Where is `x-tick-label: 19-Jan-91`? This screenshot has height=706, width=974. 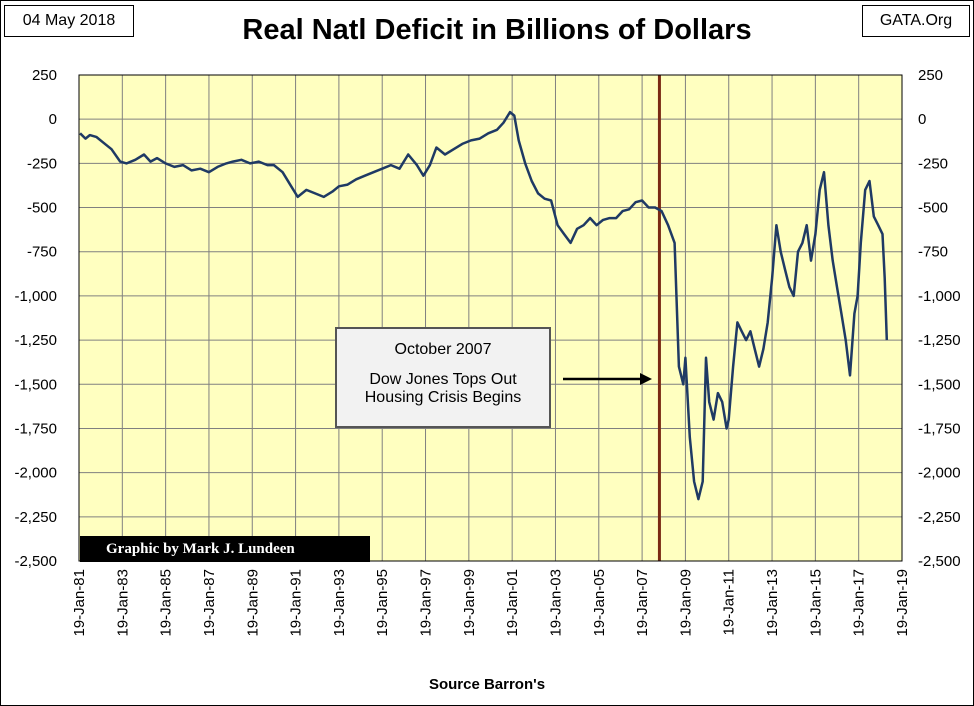
x-tick-label: 19-Jan-91 is located at coordinates (296, 603).